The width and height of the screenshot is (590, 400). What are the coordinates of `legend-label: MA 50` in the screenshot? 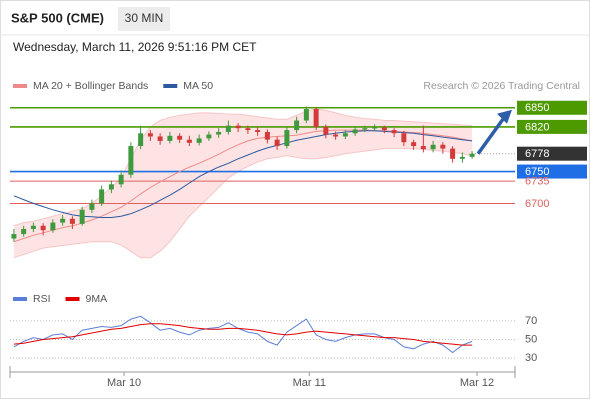 It's located at (198, 86).